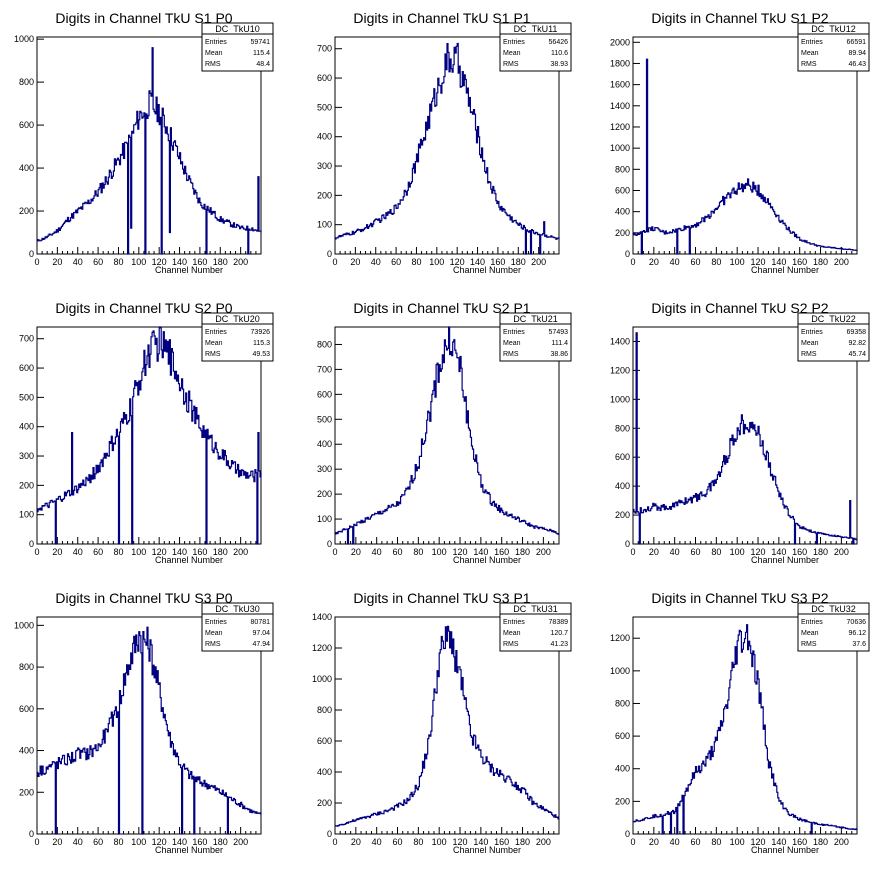 This screenshot has height=877, width=896. What do you see at coordinates (535, 627) in the screenshot?
I see `stats-box: DC_TkU31 Entries 78389 Mean 120.7 RMS 41.23` at bounding box center [535, 627].